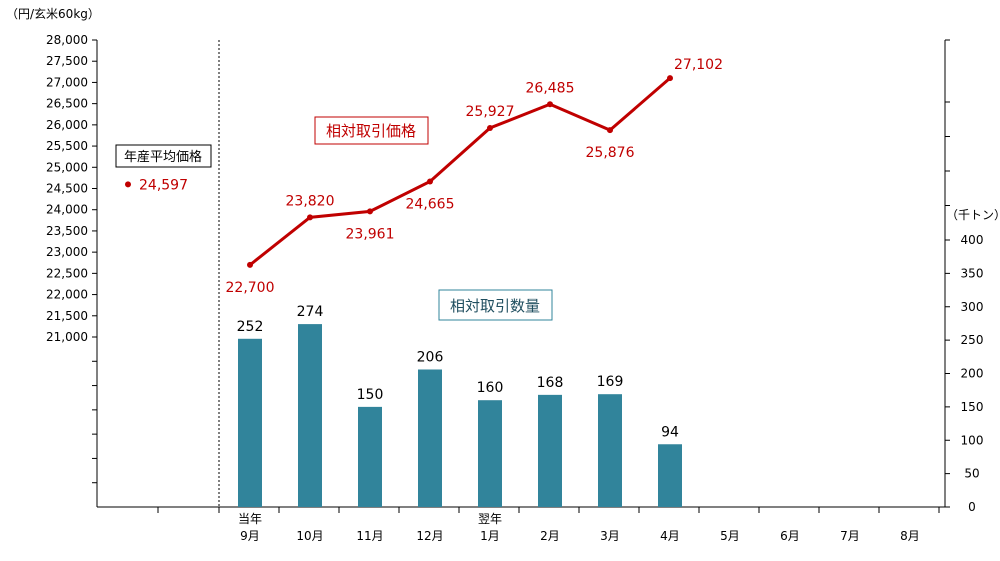 The height and width of the screenshot is (561, 1000). I want to click on right-tick-label: 150, so click(972, 407).